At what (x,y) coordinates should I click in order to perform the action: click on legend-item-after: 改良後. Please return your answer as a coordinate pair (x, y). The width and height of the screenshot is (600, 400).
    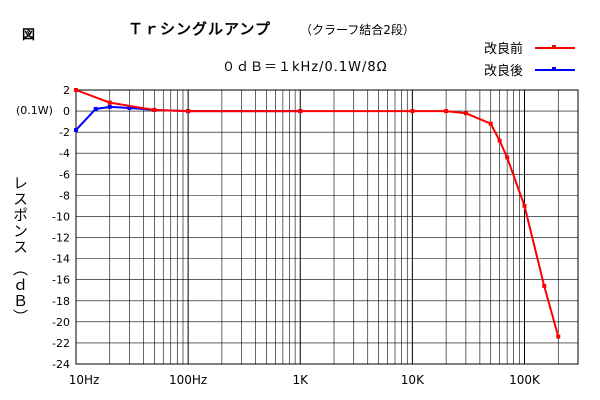
    Looking at the image, I should click on (530, 69).